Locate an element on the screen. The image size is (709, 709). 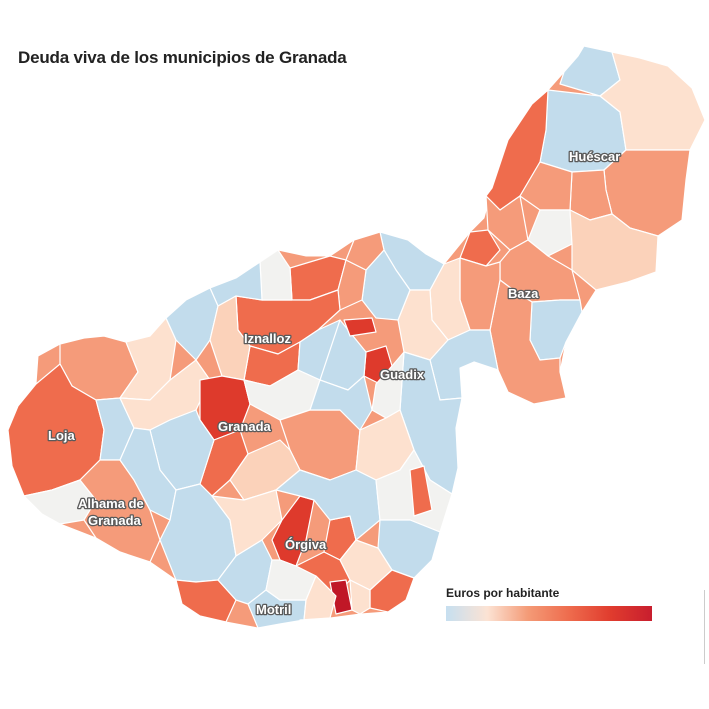
region-south-peach is located at coordinates (247, 523).